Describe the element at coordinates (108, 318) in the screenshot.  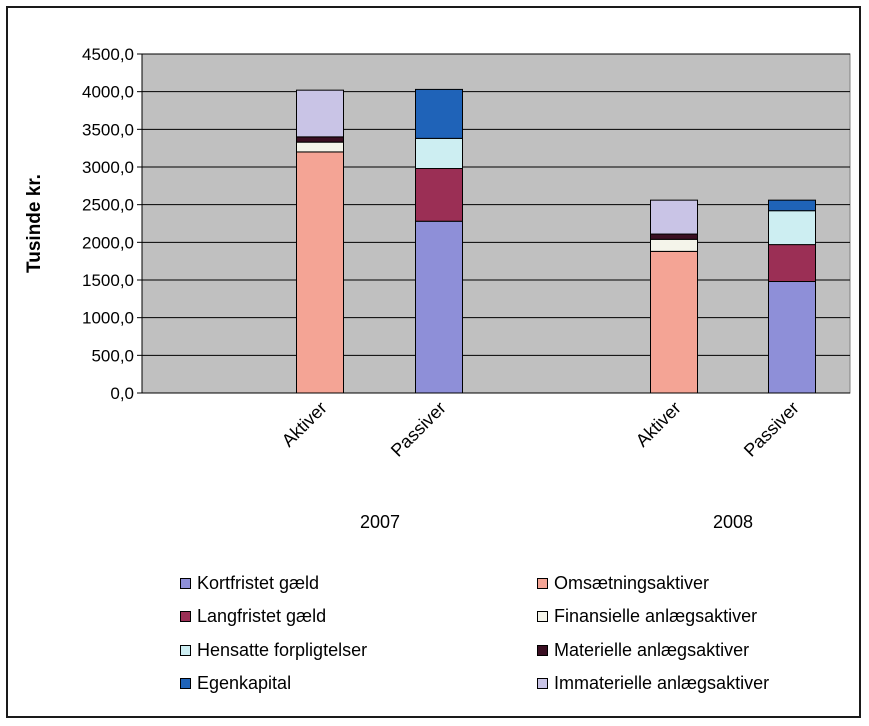
I see `y-tick-label: 1000,0` at that location.